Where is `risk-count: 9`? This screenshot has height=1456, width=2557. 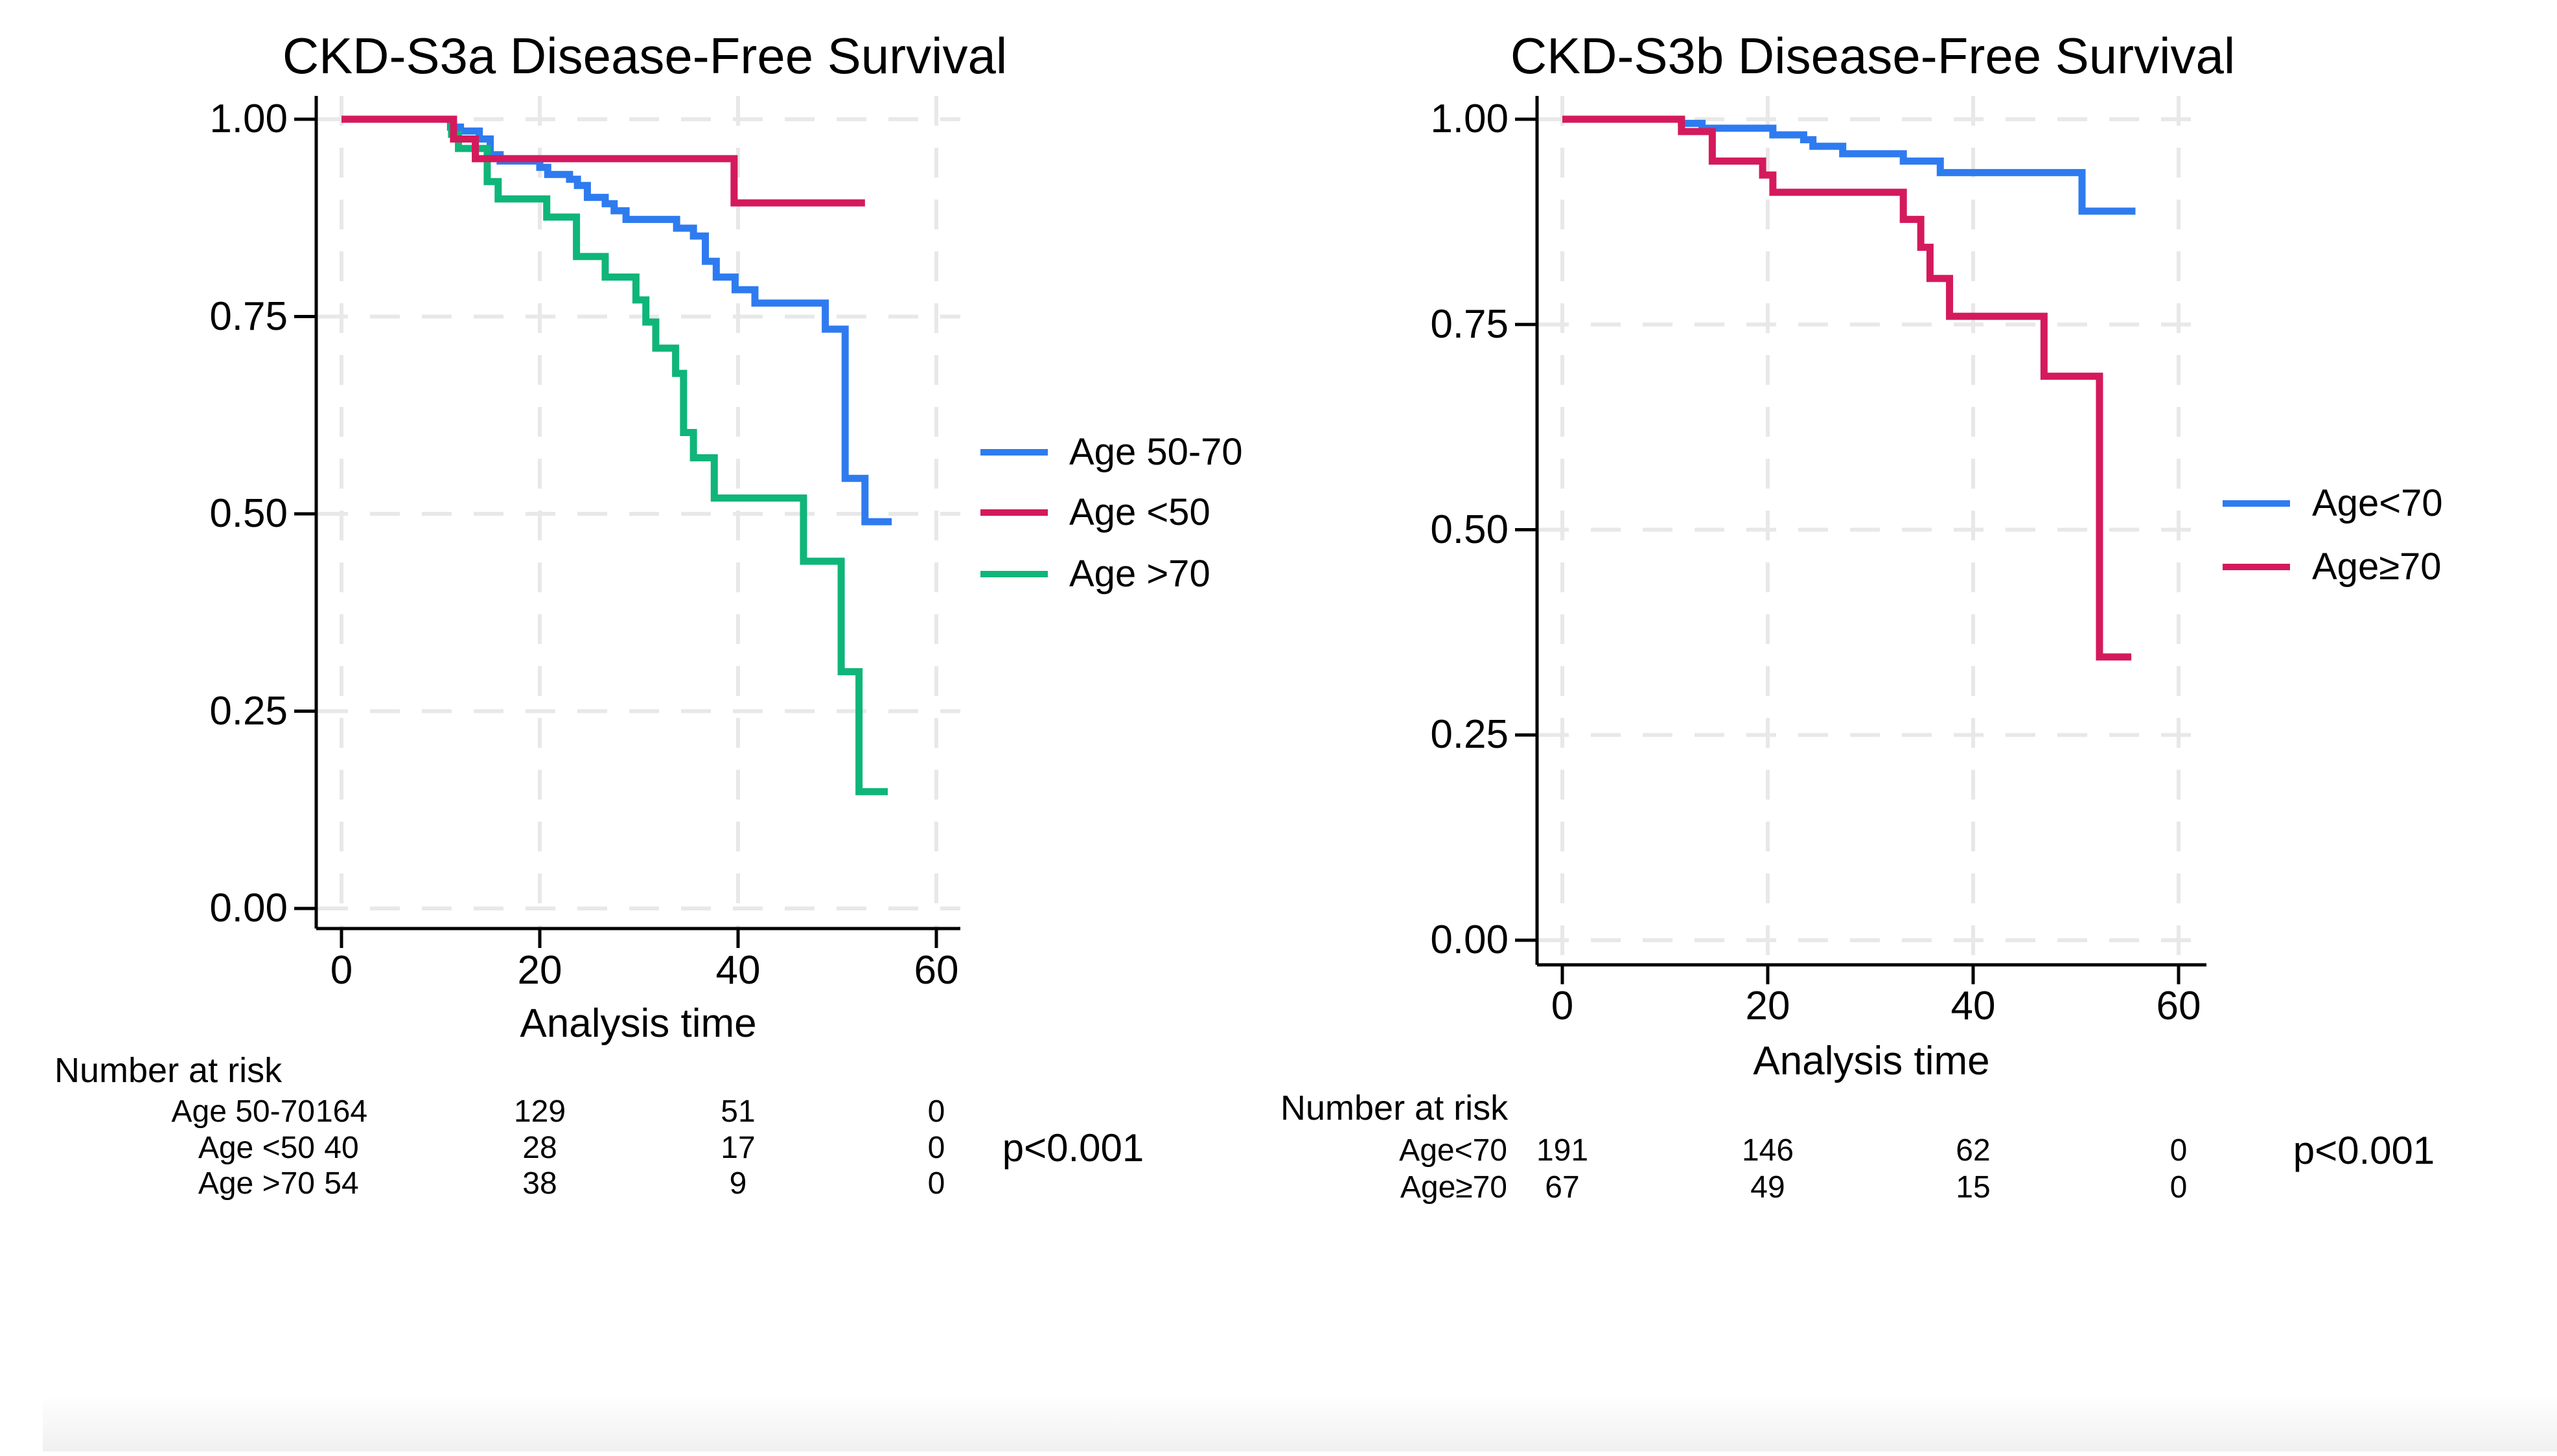 risk-count: 9 is located at coordinates (738, 1183).